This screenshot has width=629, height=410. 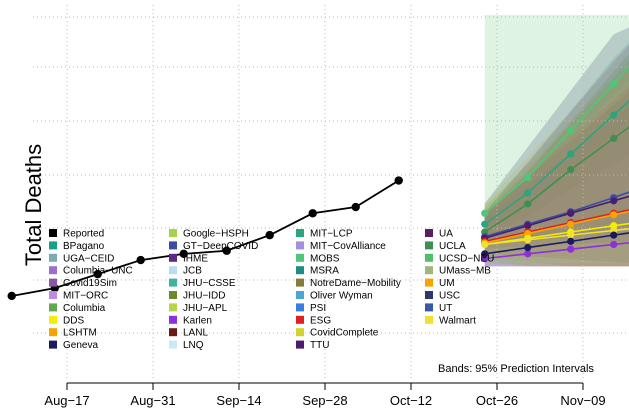 I want to click on legend-label: USC, so click(x=449, y=296).